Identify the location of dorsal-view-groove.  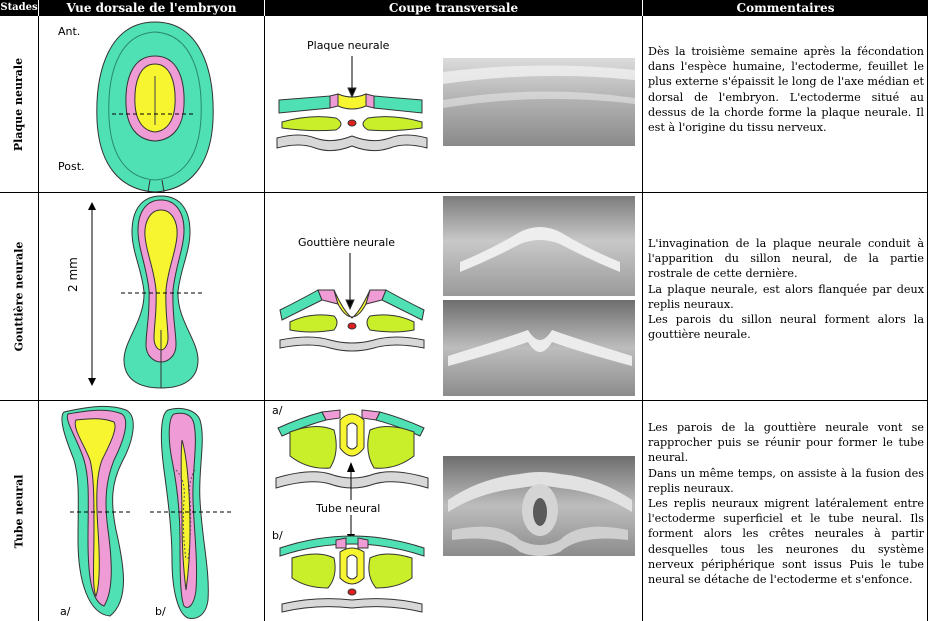
(162, 292).